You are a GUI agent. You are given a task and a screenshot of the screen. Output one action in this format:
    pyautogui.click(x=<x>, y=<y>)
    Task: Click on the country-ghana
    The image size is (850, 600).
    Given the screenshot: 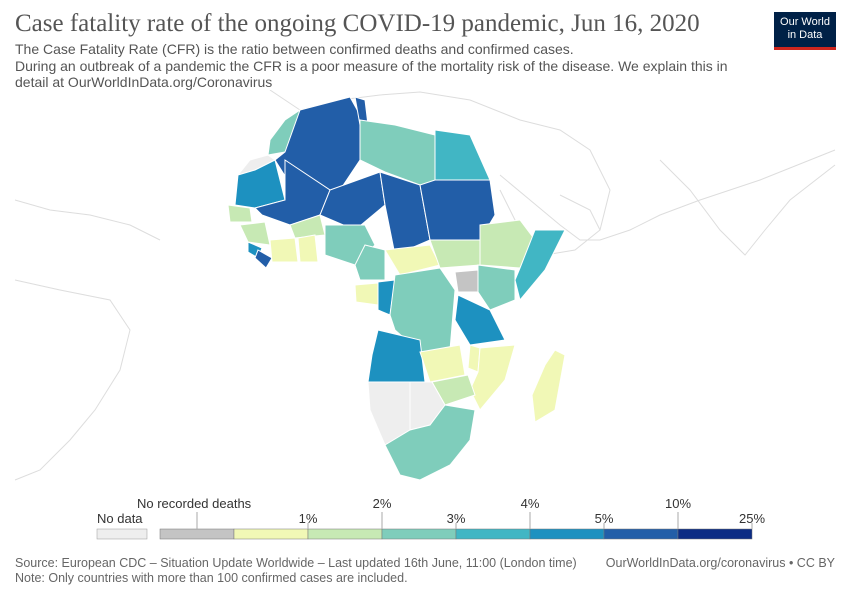 What is the action you would take?
    pyautogui.click(x=308, y=248)
    